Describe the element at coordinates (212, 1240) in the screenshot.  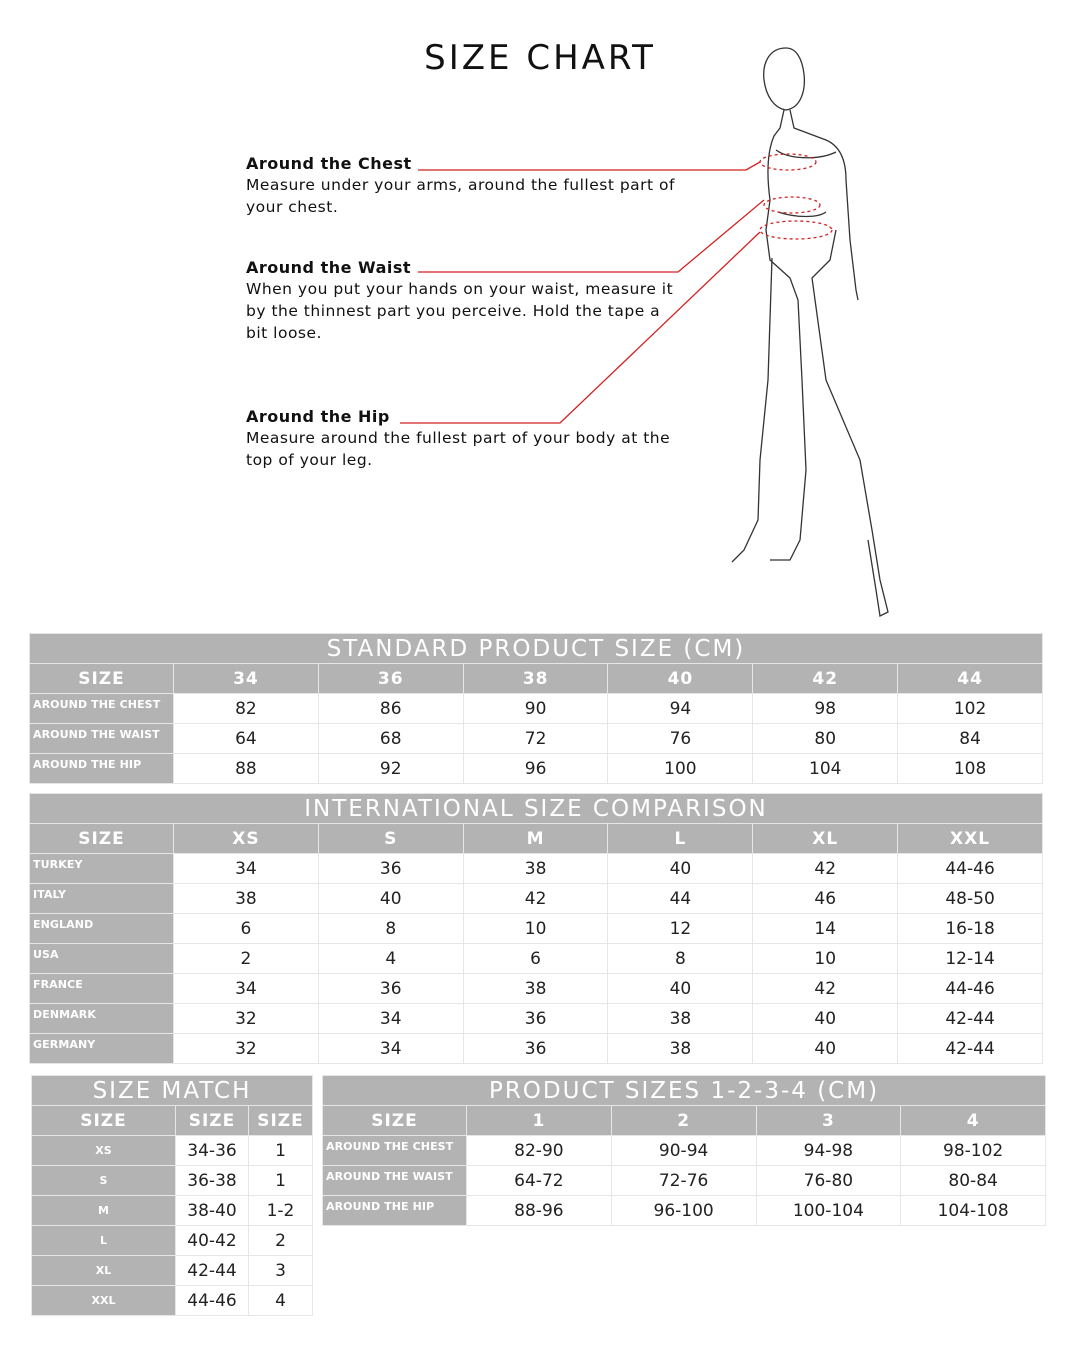
I see `table-cell: 40-42` at that location.